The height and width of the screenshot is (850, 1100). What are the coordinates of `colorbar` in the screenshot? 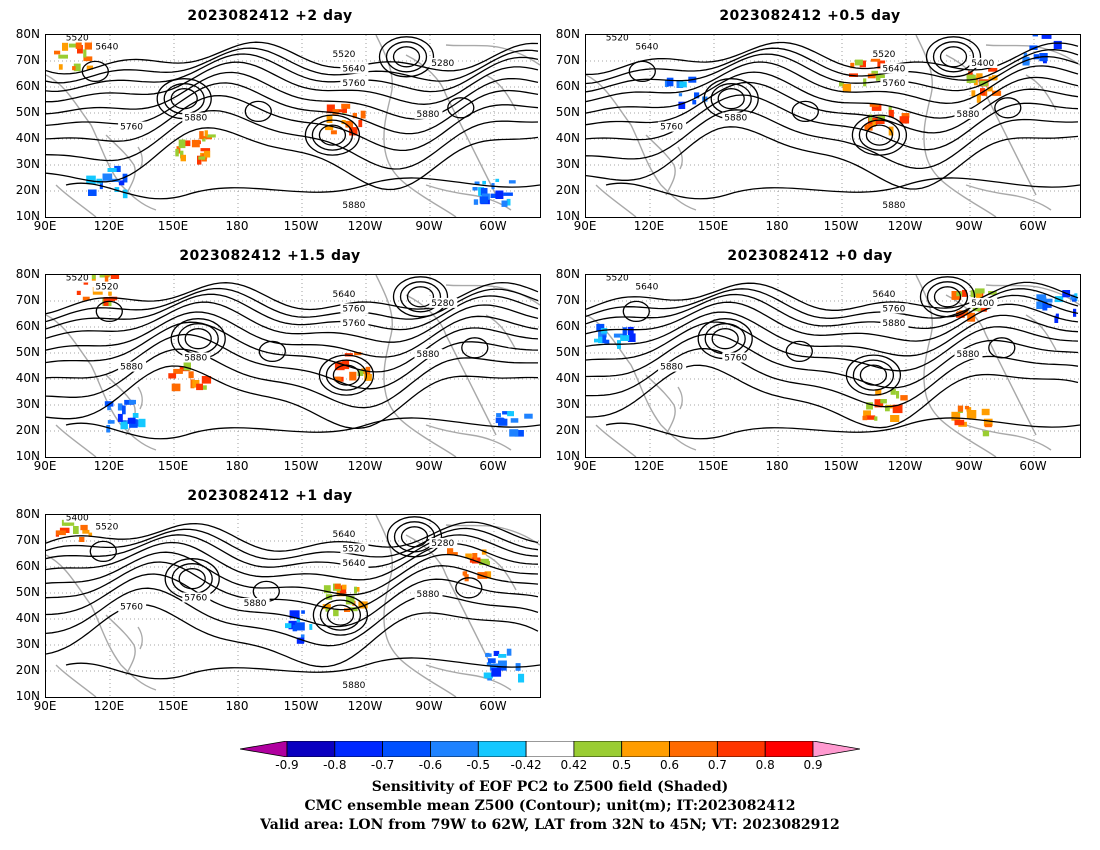 It's located at (550, 749).